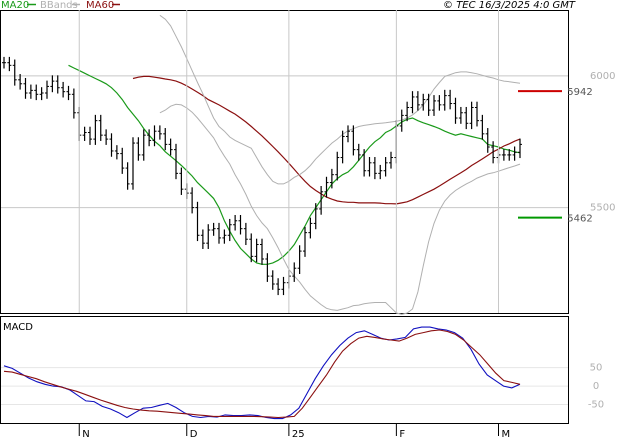 The height and width of the screenshot is (440, 627). What do you see at coordinates (194, 434) in the screenshot?
I see `x-tick-label: D` at bounding box center [194, 434].